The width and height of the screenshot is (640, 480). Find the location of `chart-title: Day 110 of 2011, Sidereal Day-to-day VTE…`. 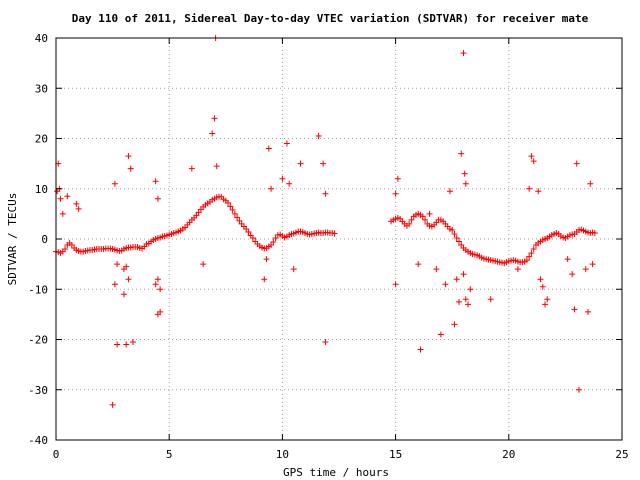

chart-title: Day 110 of 2011, Sidereal Day-to-day VTE… is located at coordinates (330, 18).